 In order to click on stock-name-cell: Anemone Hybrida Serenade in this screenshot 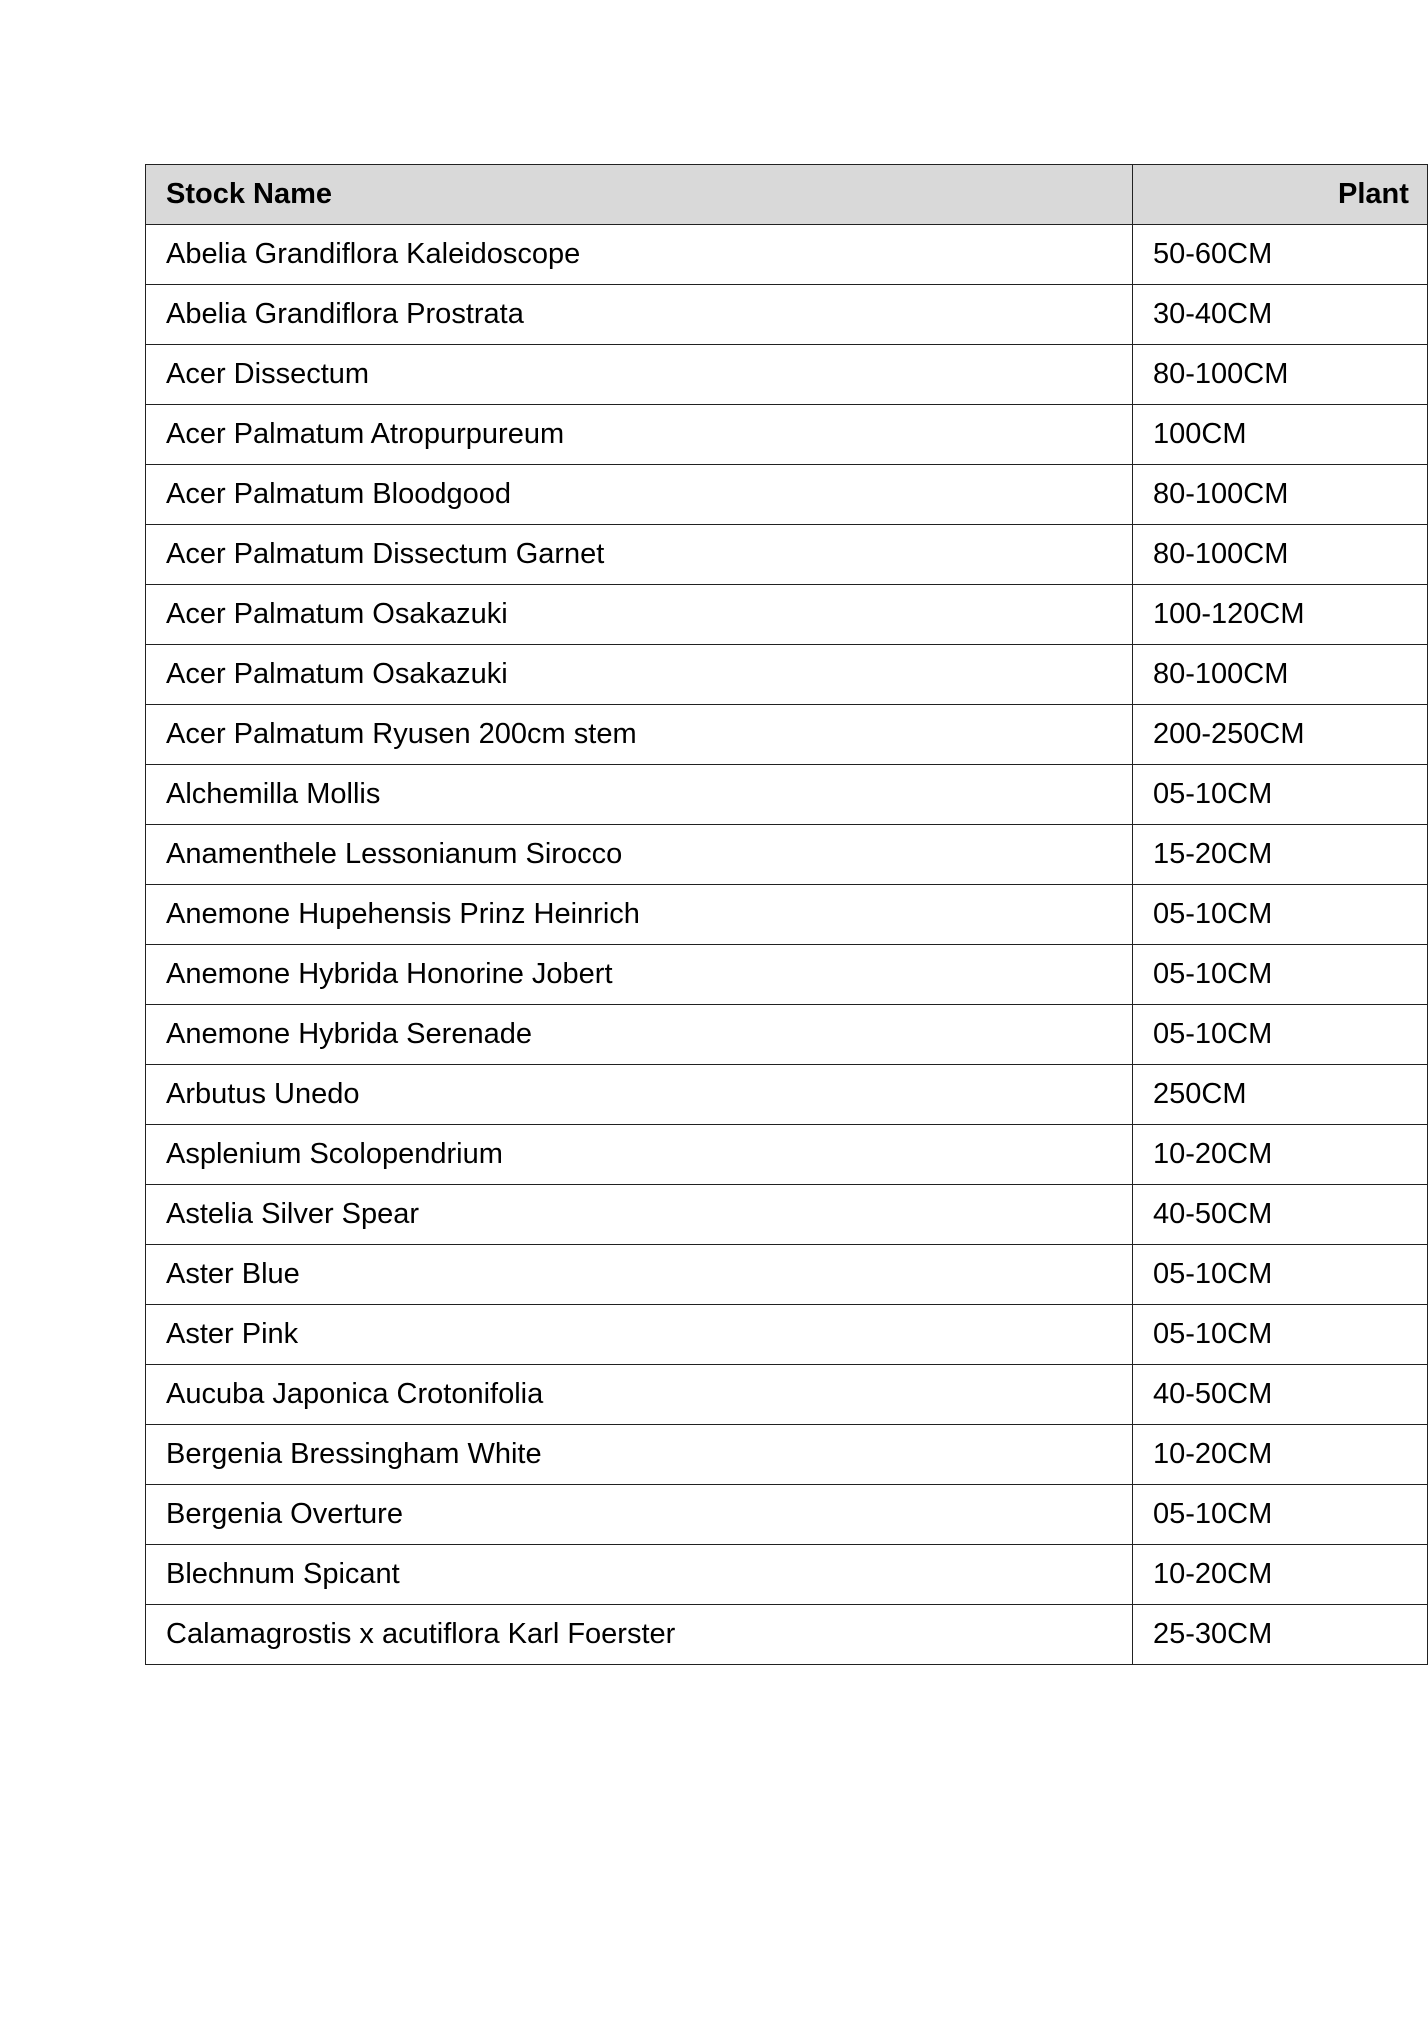, I will do `click(639, 1034)`.